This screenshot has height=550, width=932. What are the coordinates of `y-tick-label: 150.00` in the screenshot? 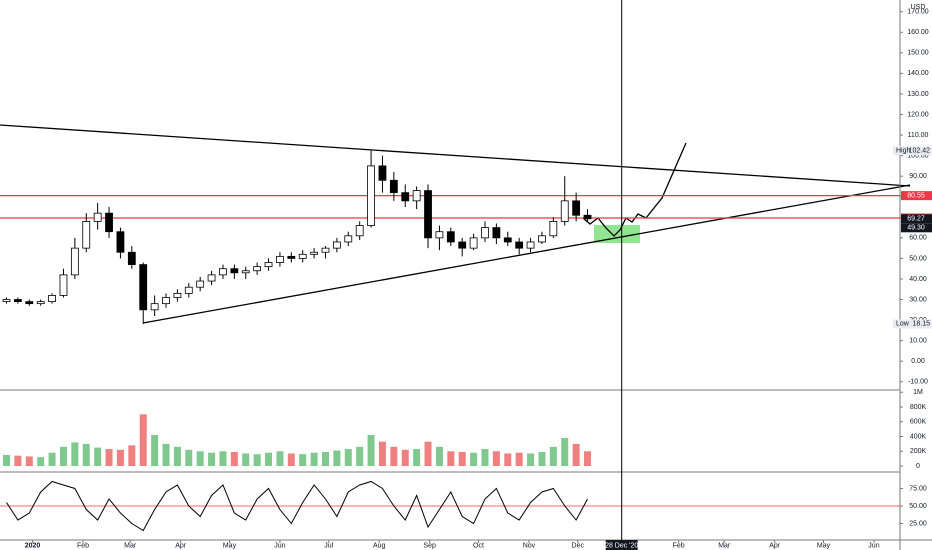 It's located at (918, 53).